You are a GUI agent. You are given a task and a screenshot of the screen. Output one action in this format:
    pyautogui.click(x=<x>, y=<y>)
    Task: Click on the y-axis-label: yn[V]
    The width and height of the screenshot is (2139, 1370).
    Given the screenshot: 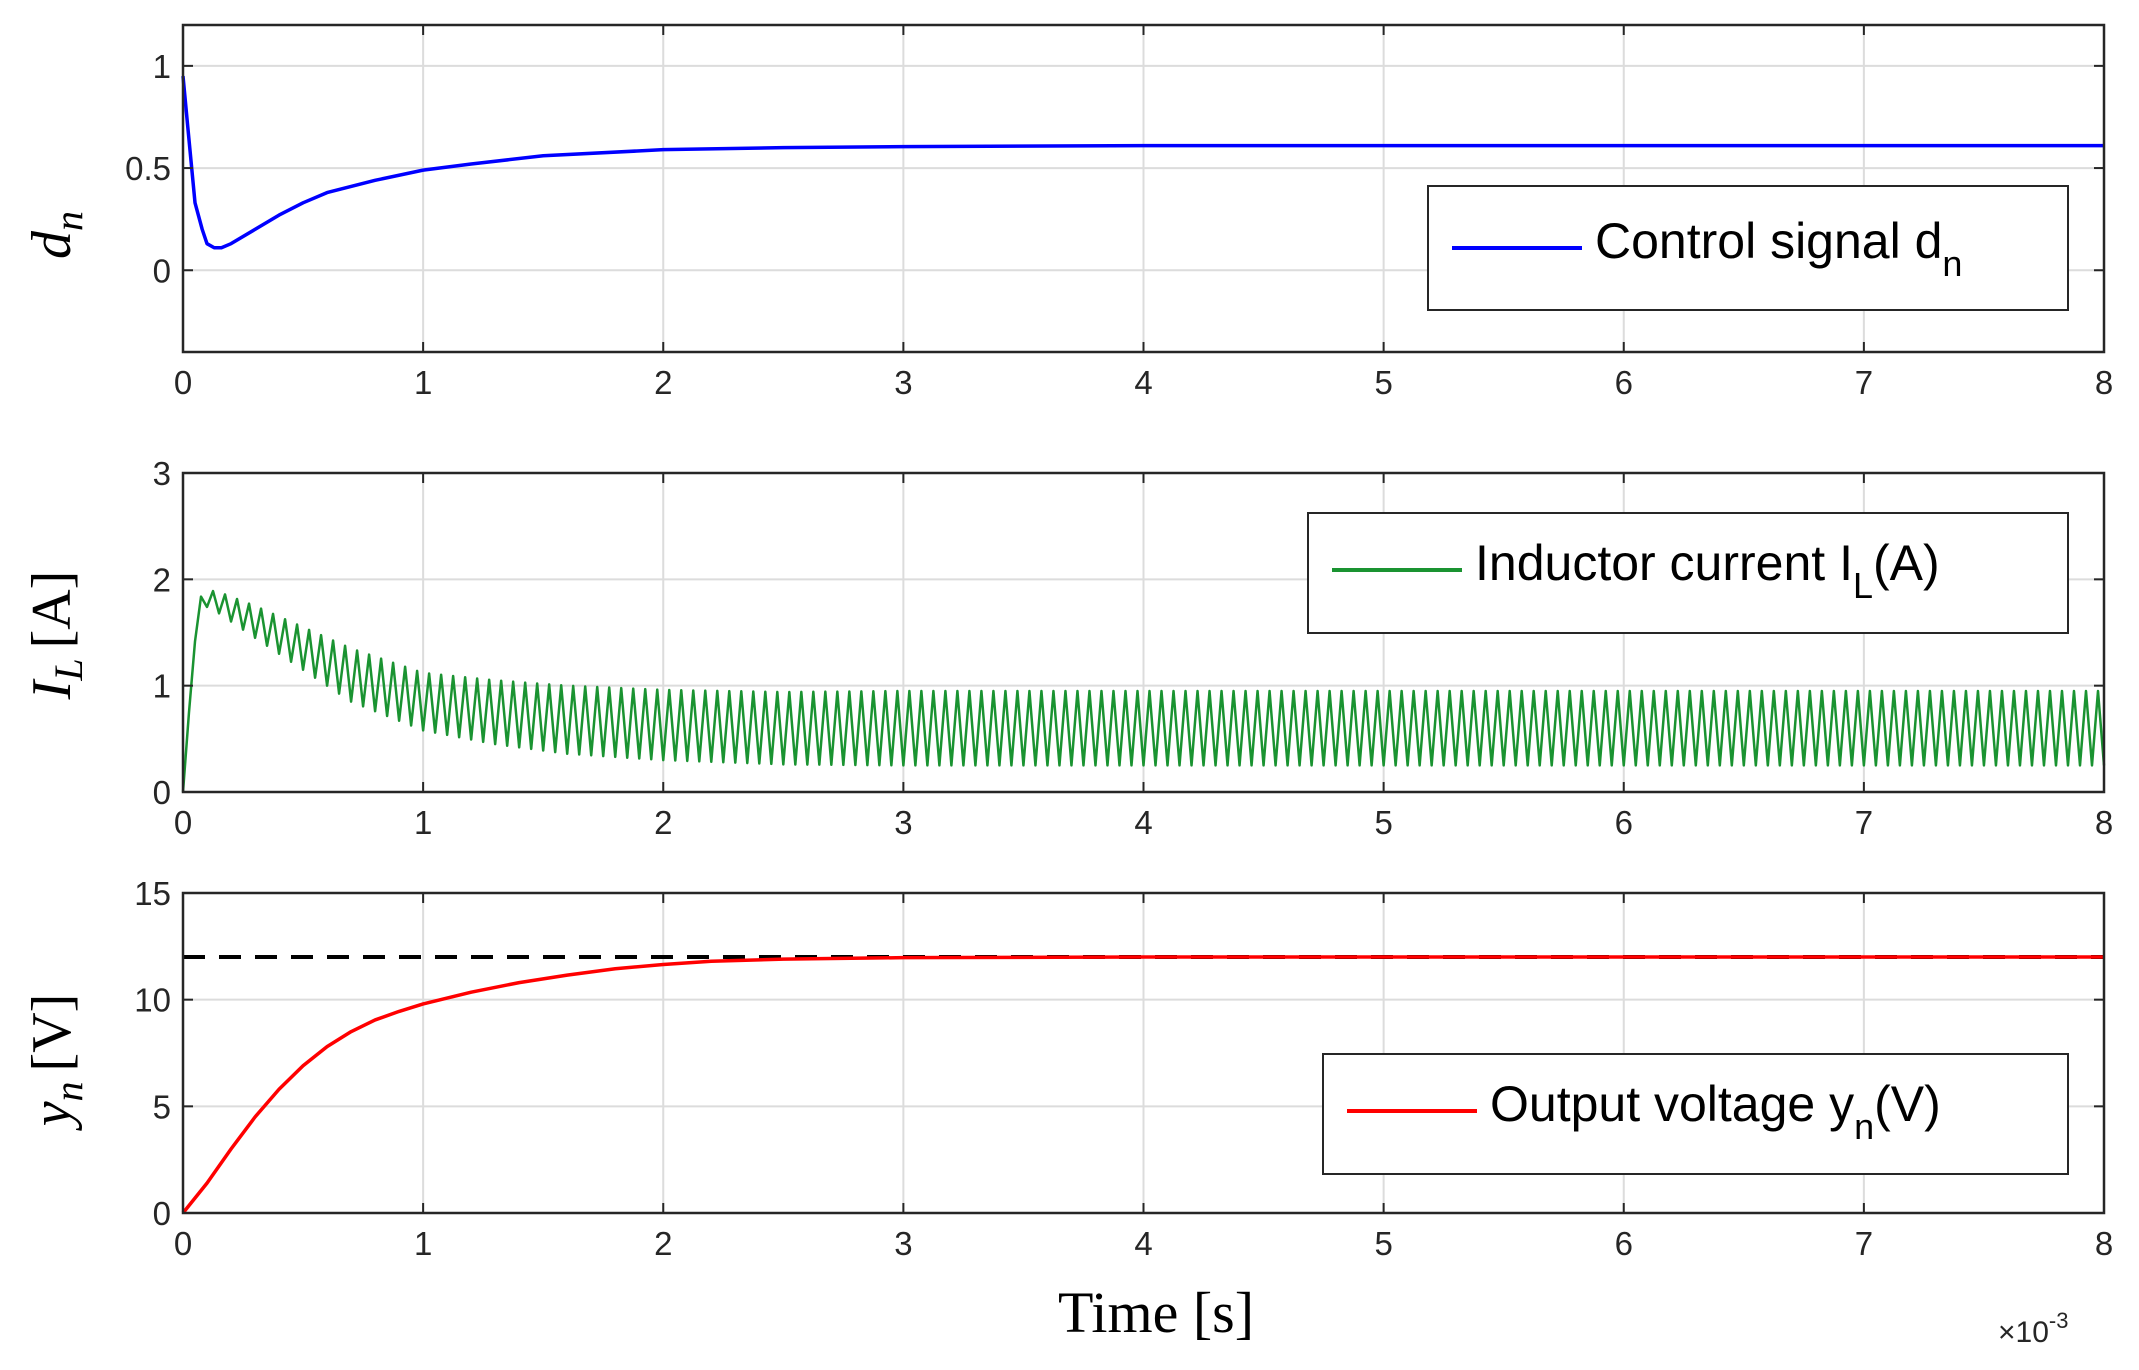 What is the action you would take?
    pyautogui.click(x=56, y=1063)
    